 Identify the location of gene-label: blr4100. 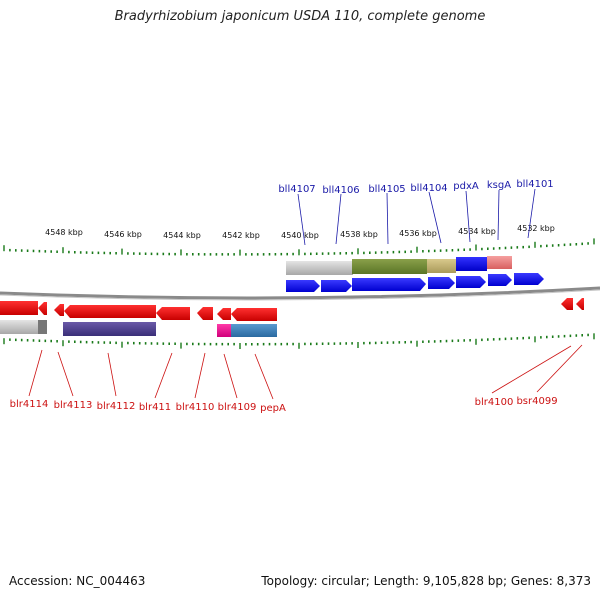
(494, 402).